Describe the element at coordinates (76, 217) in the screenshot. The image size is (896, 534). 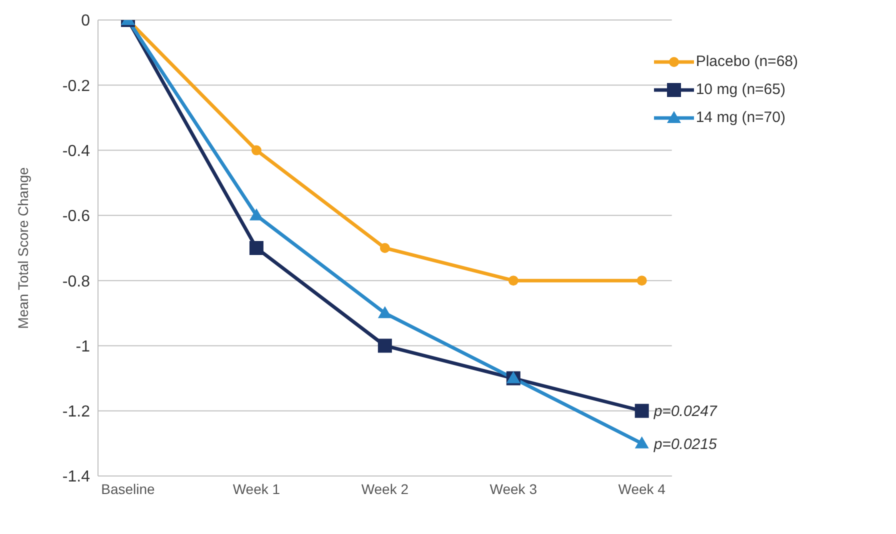
I see `y-tick-label: -0.6` at that location.